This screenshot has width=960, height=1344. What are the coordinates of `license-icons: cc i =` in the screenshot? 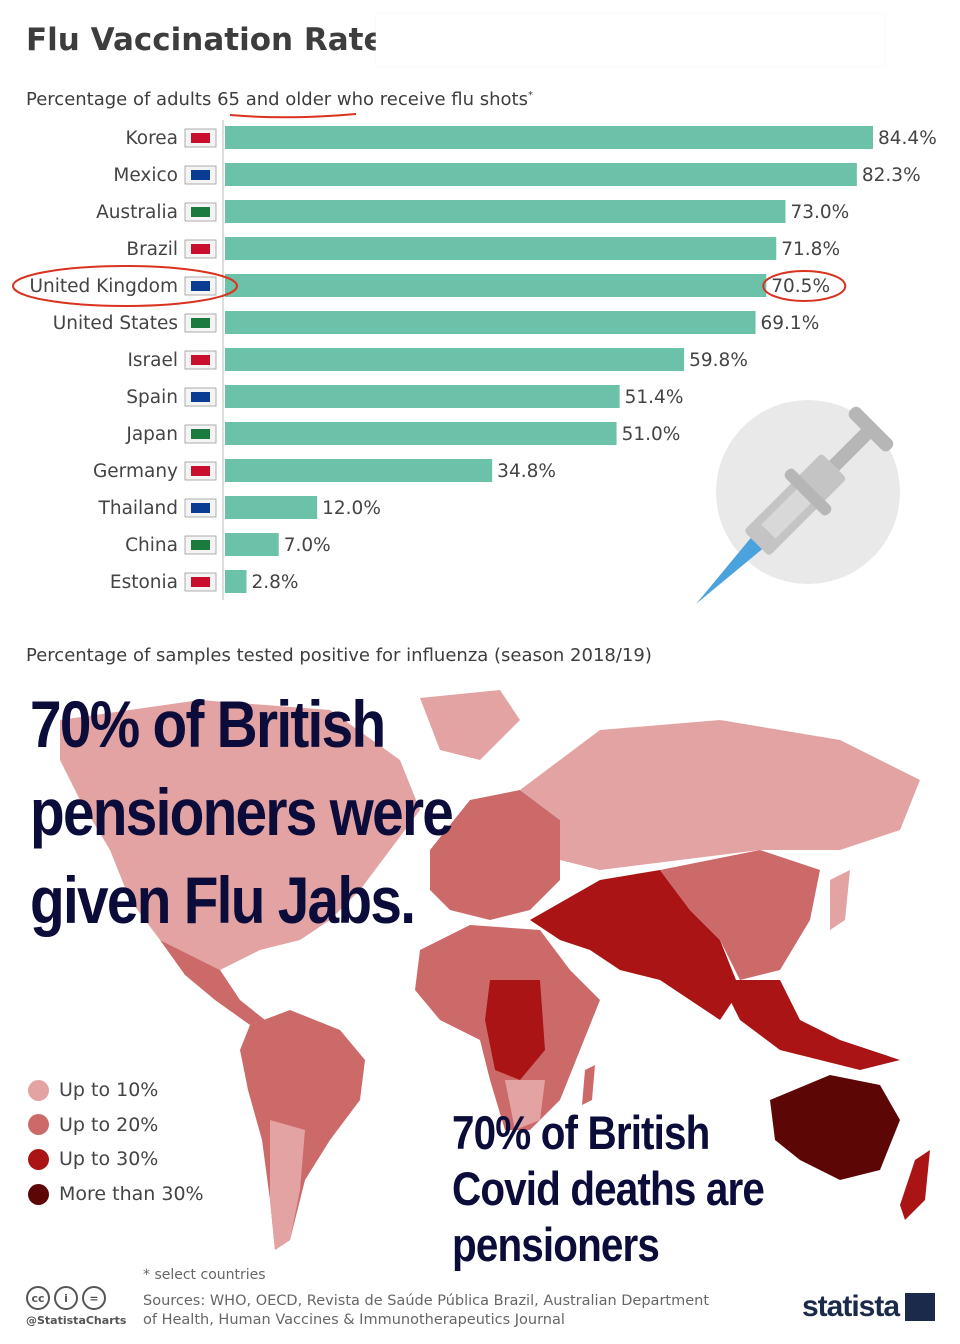 It's located at (66, 1298).